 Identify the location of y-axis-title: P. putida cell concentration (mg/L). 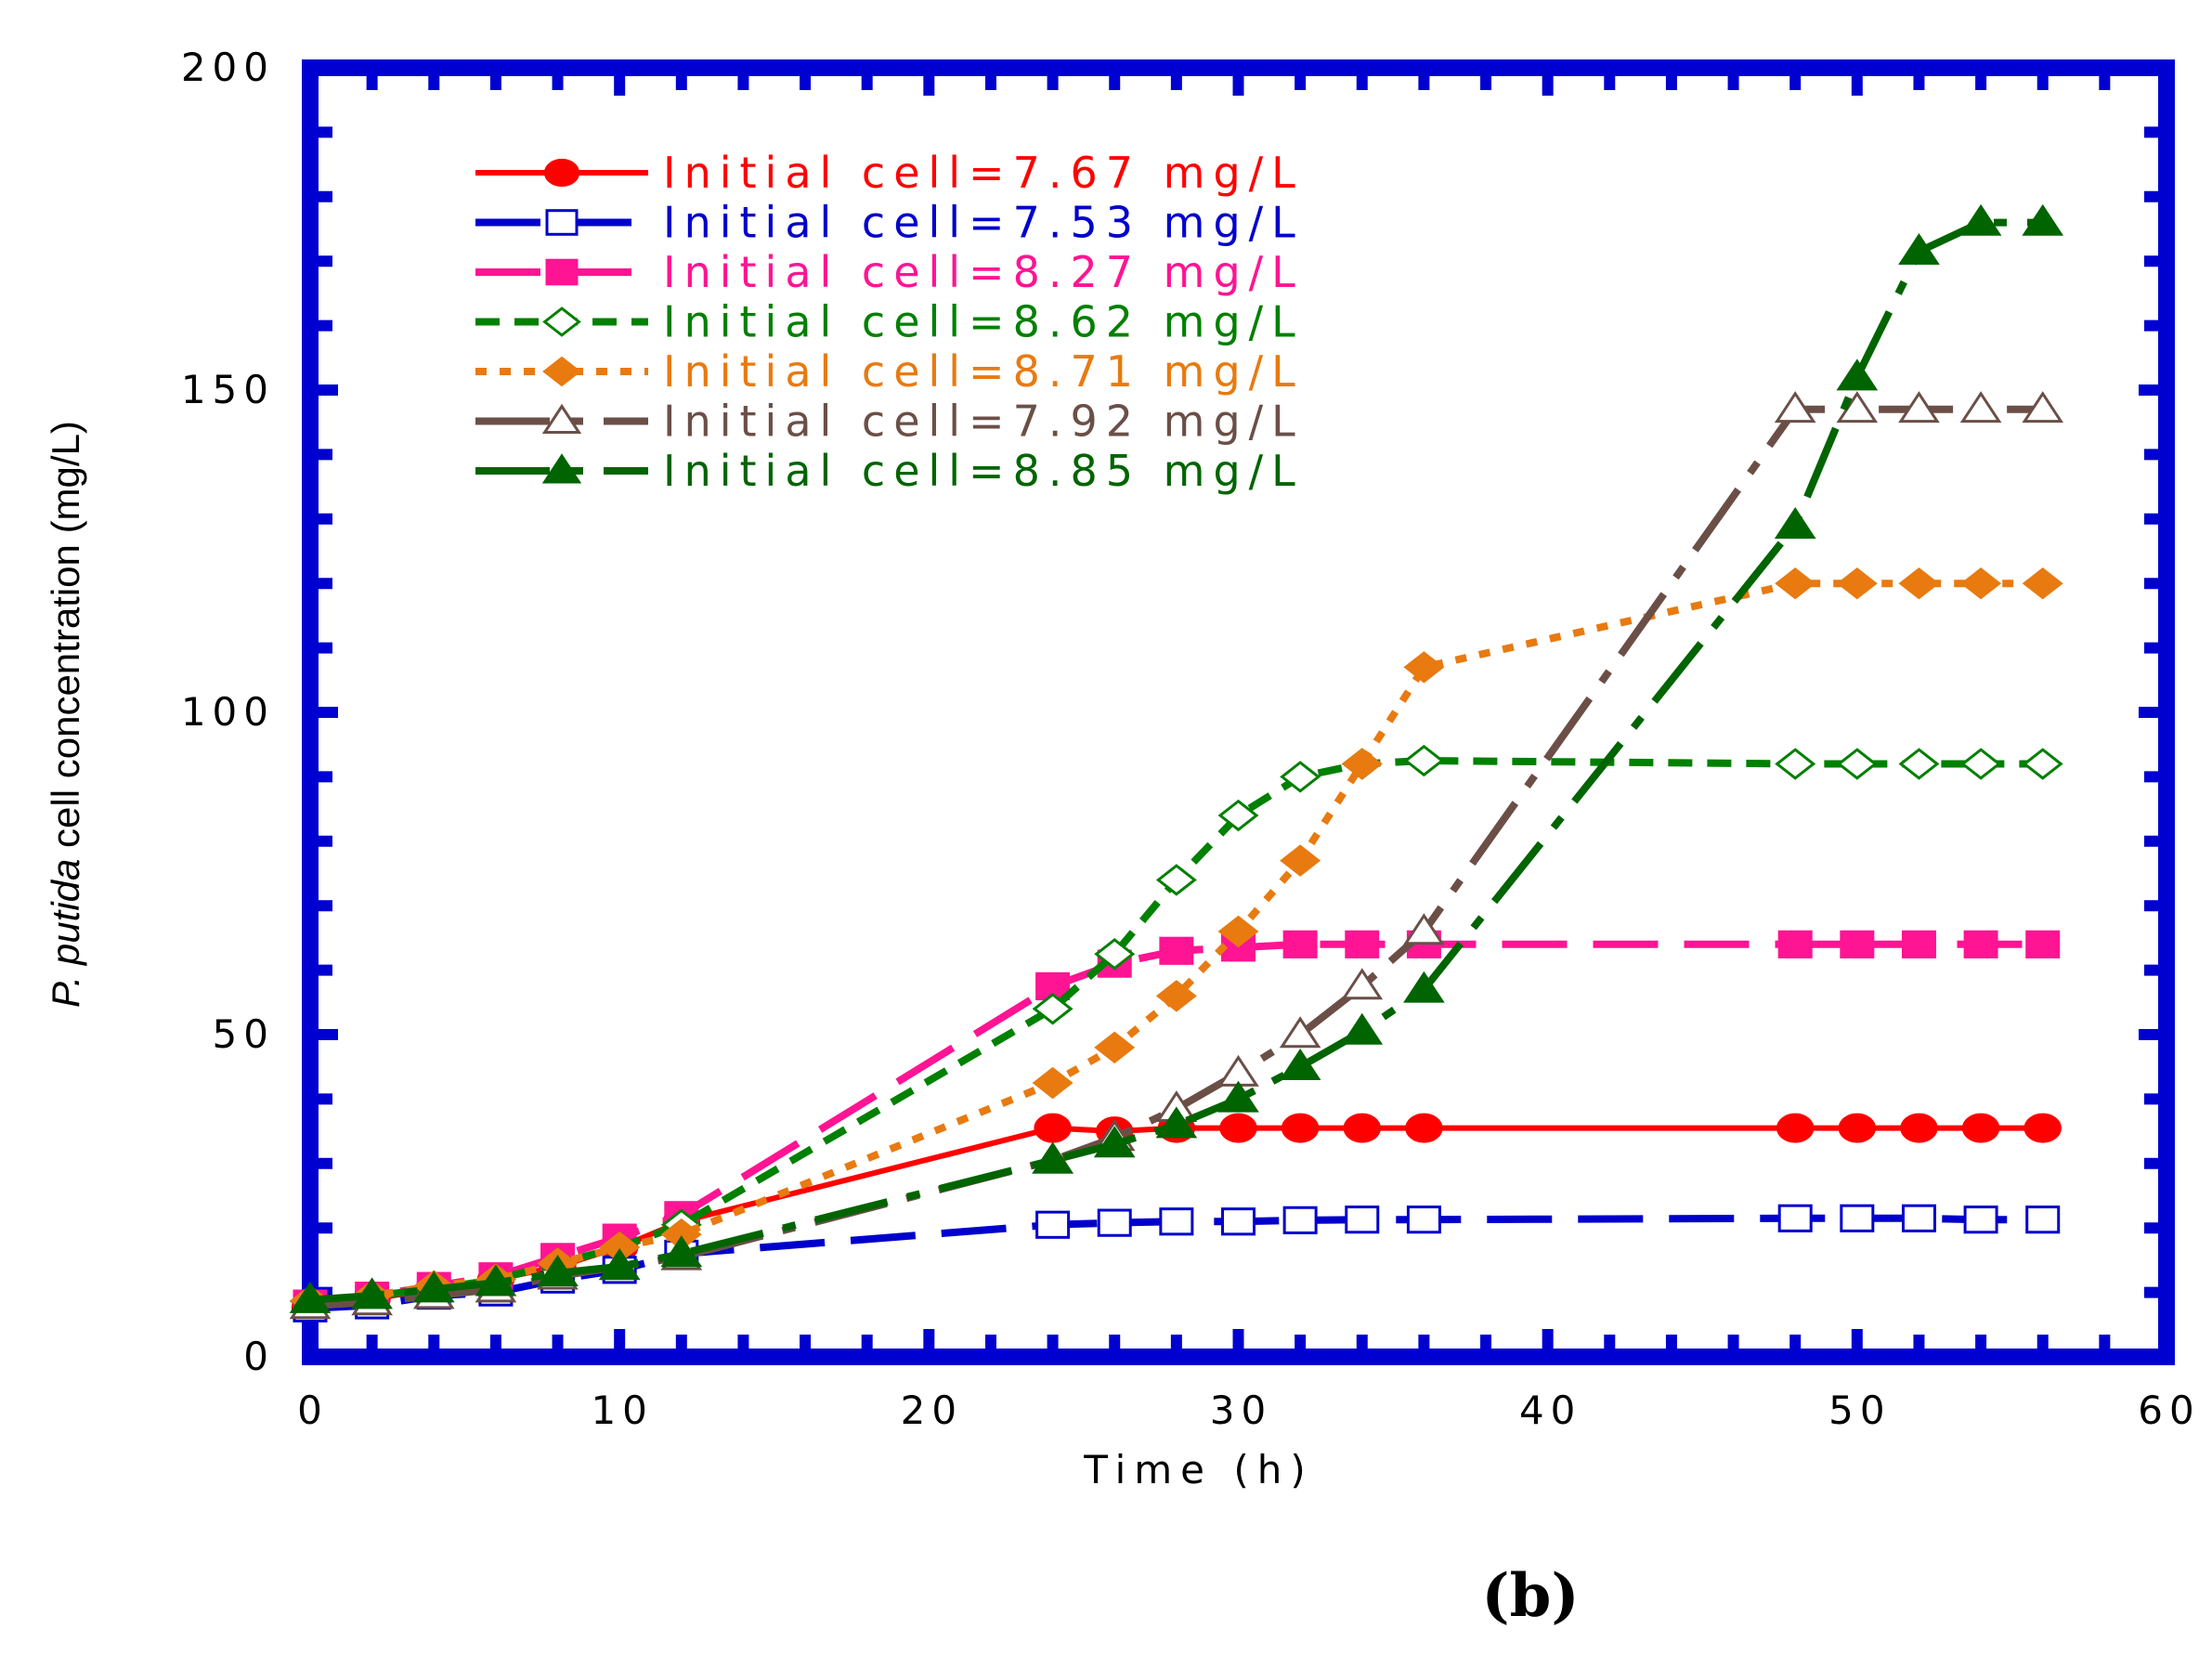
(65, 715).